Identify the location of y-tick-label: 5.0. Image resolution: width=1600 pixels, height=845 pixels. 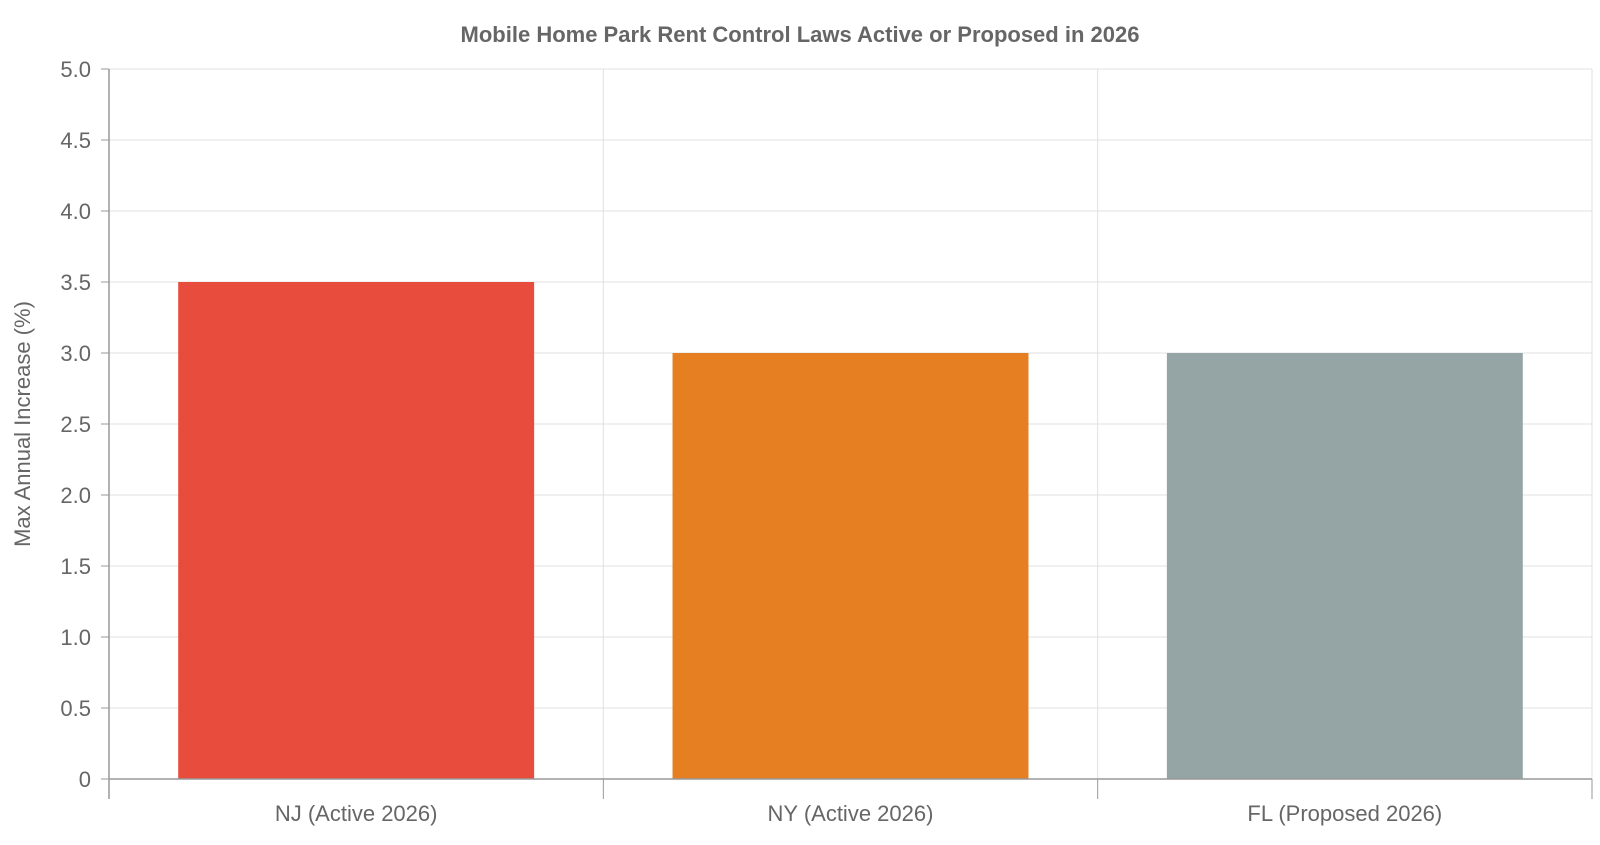
(75, 69).